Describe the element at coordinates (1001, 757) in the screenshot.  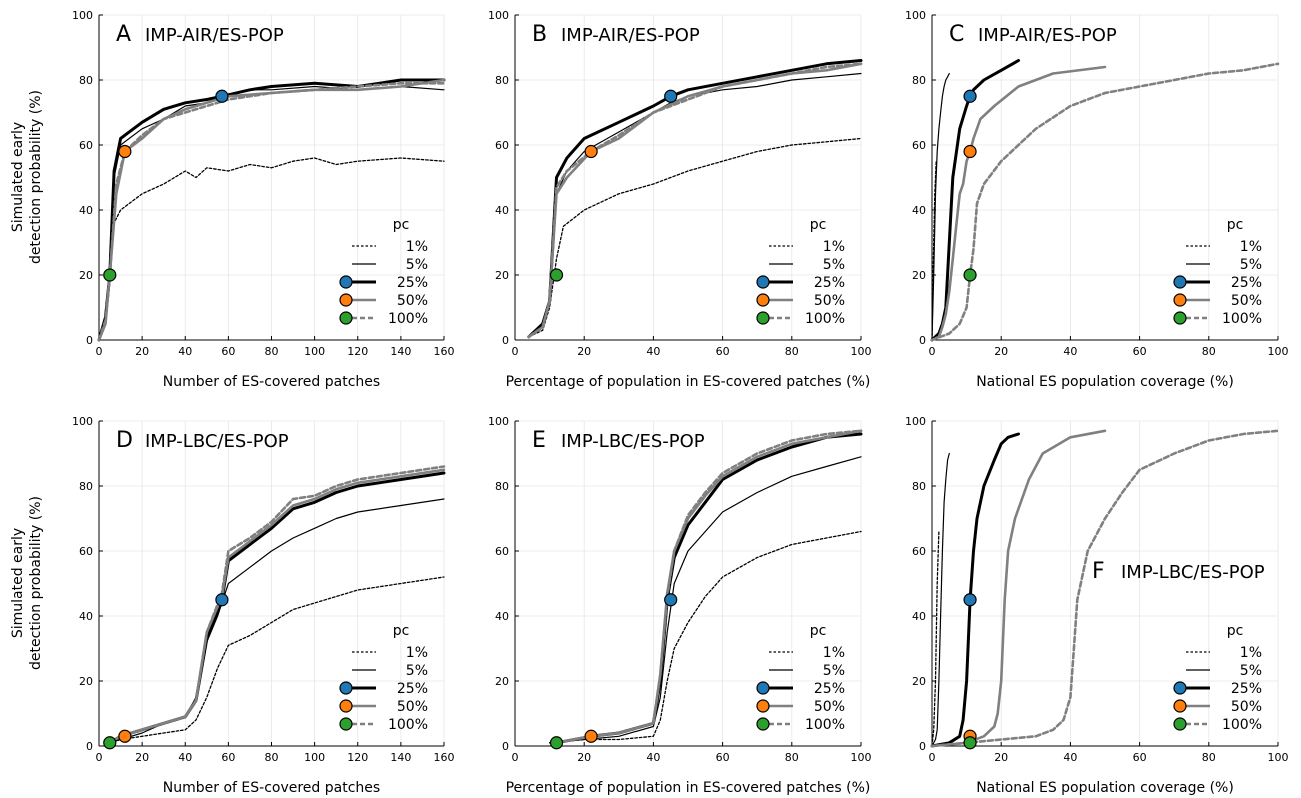
I see `x-tick-label: 20` at that location.